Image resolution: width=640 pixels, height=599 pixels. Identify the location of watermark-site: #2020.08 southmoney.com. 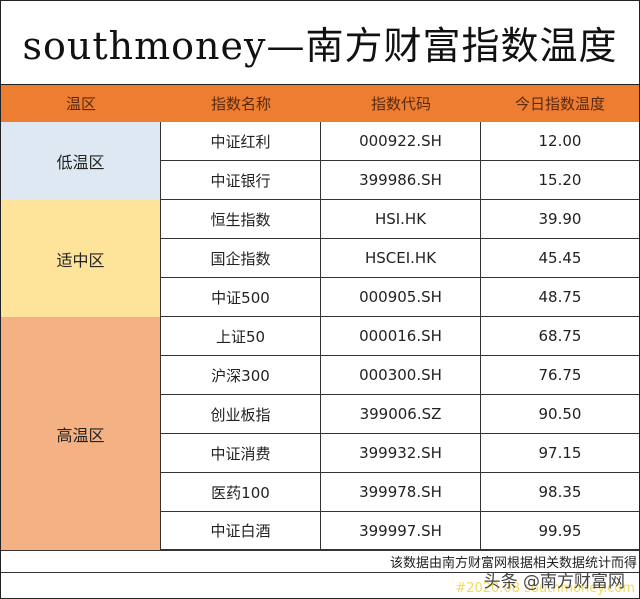
(545, 588).